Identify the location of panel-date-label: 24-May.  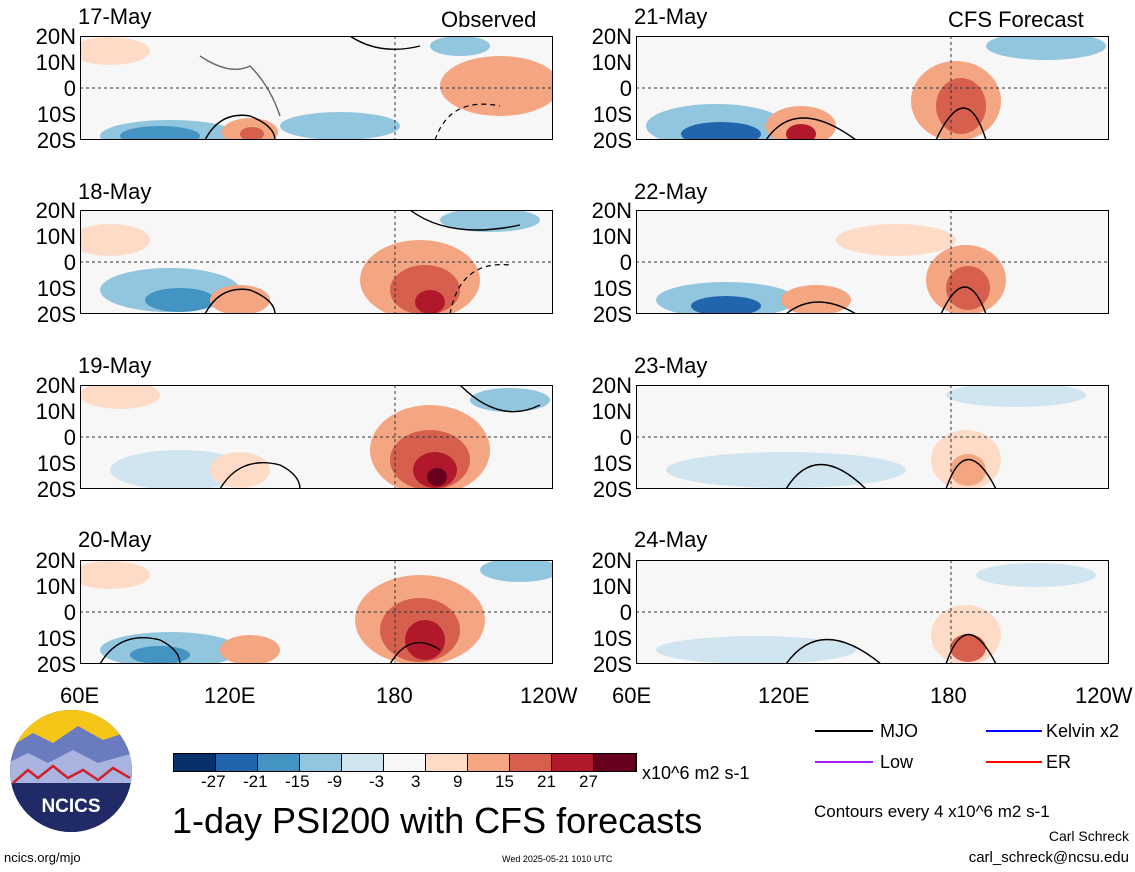
(671, 539).